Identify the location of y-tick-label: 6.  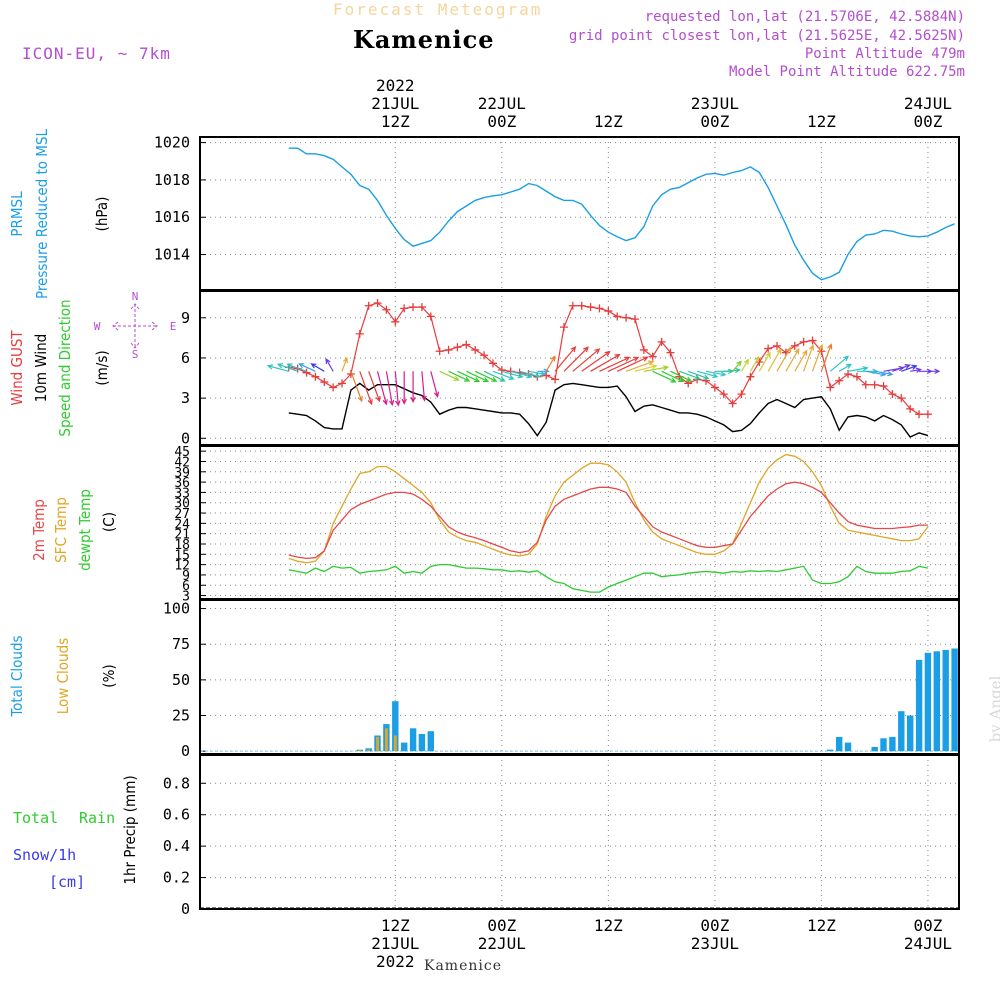
(186, 586).